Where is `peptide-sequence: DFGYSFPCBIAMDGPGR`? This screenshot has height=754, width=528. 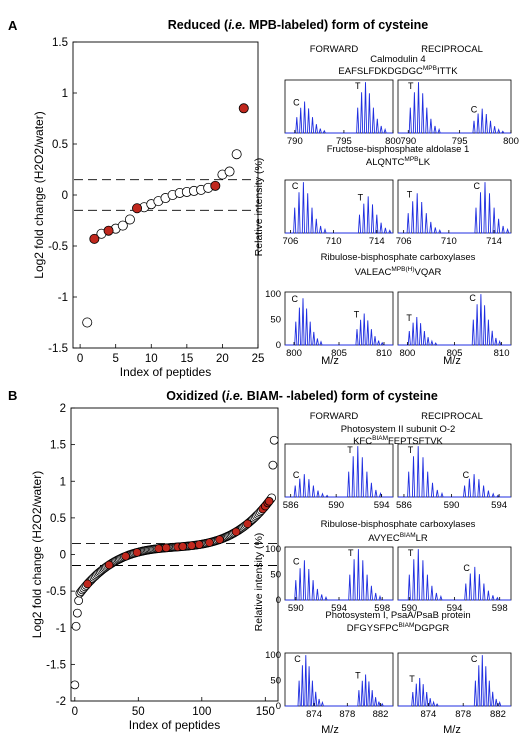 peptide-sequence: DFGYSFPCBIAMDGPGR is located at coordinates (398, 628).